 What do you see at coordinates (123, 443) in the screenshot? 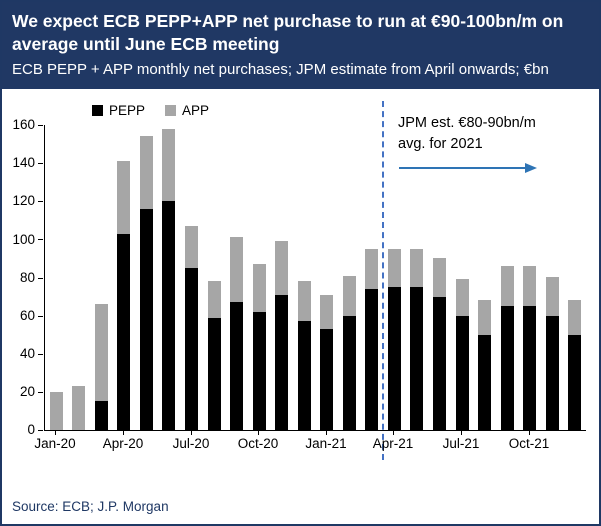
I see `x-tick-label: Apr-20` at bounding box center [123, 443].